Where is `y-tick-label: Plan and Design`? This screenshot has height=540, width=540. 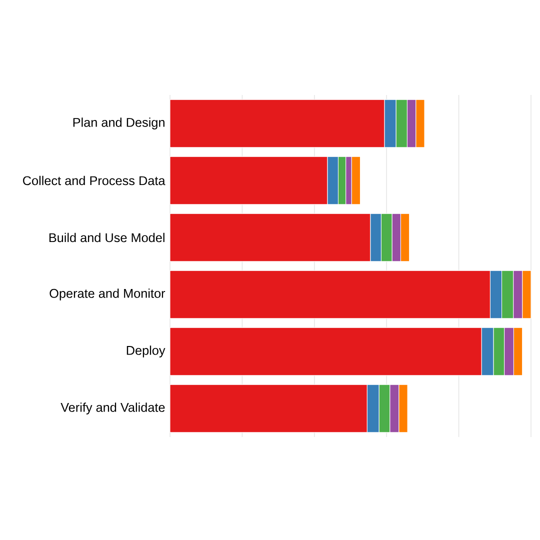
y-tick-label: Plan and Design is located at coordinates (118, 124).